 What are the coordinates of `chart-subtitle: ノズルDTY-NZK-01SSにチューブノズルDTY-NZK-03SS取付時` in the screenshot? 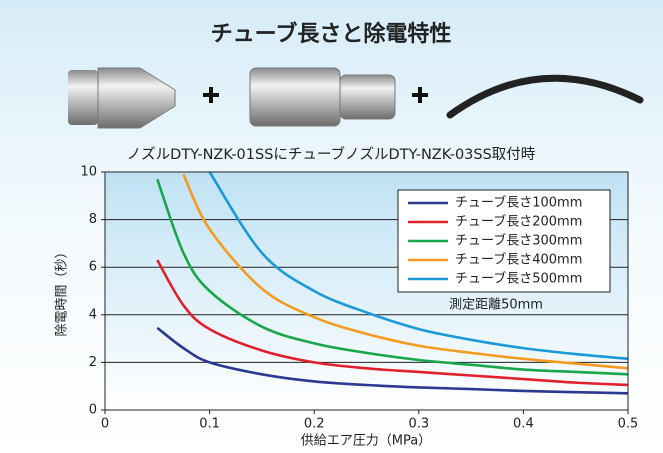 It's located at (331, 154).